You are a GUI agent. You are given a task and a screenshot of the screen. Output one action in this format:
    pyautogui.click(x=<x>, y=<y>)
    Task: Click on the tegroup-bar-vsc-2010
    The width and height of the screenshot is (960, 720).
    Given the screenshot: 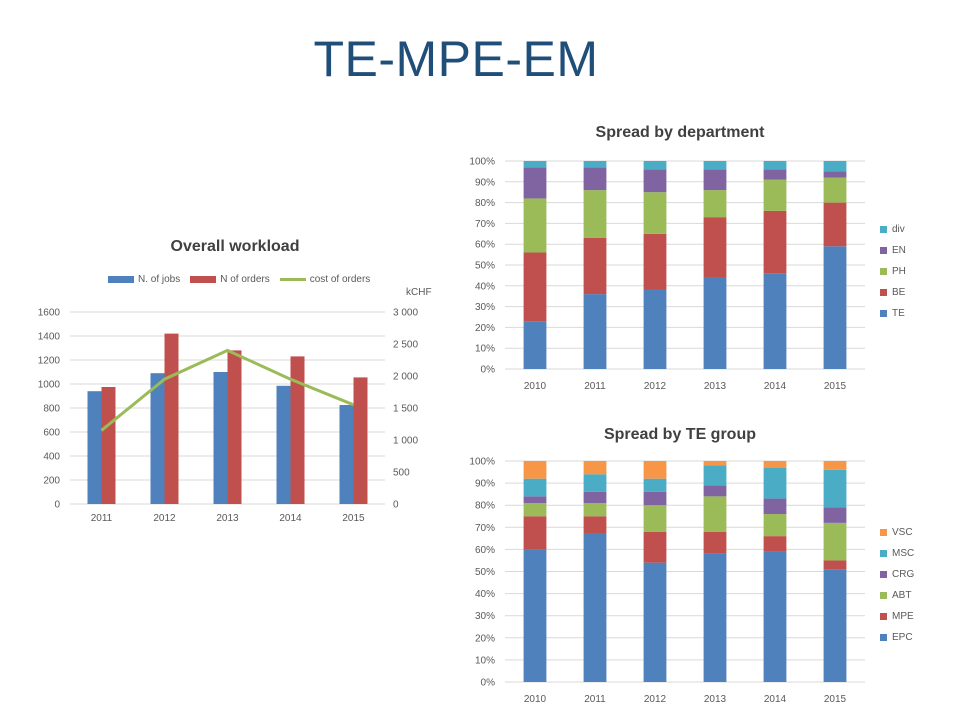 What is the action you would take?
    pyautogui.click(x=535, y=470)
    